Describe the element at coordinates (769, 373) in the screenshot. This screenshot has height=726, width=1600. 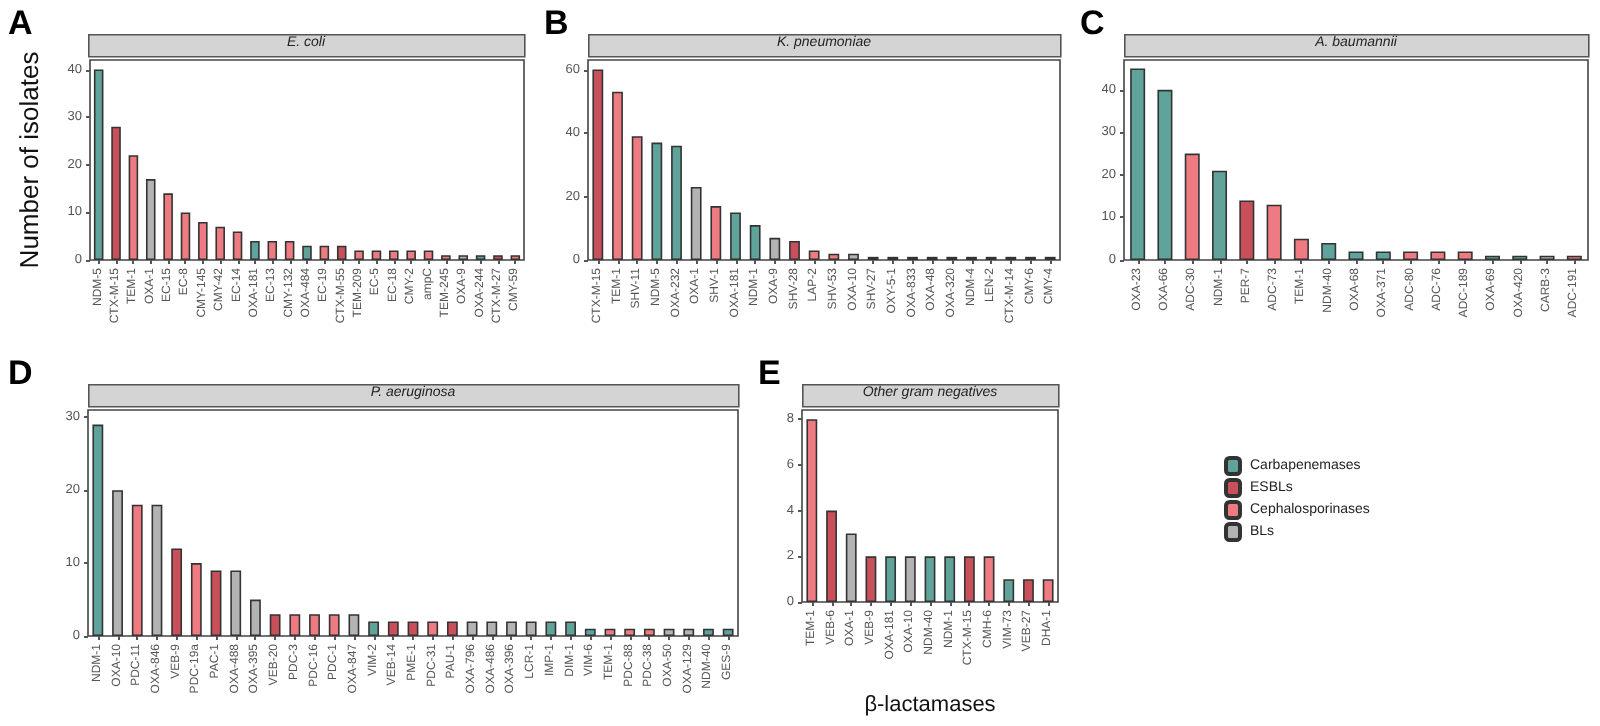
I see `text: E` at that location.